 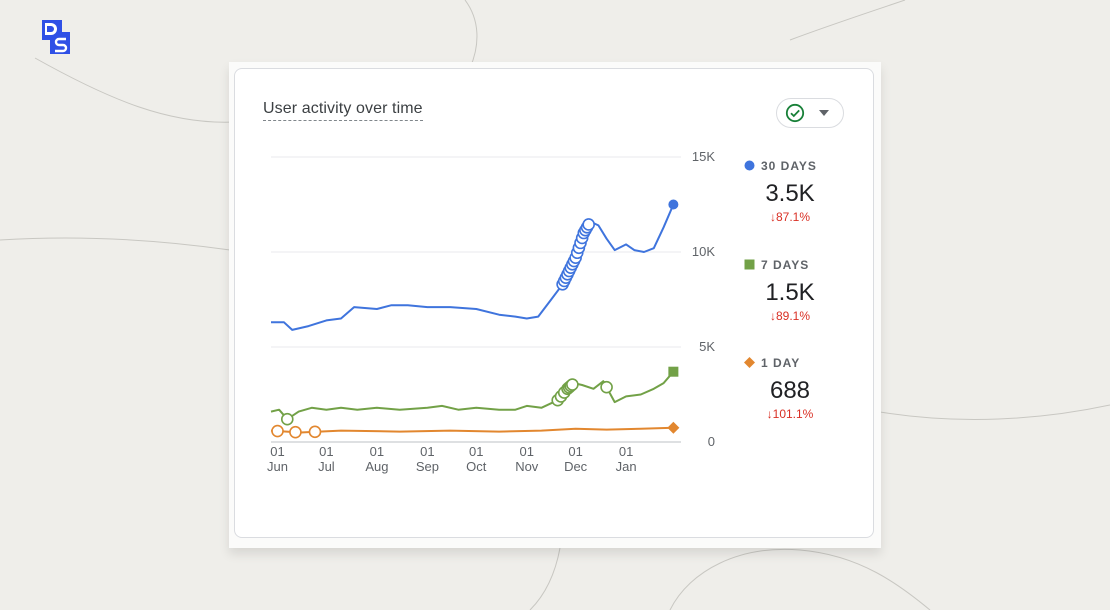 What do you see at coordinates (427, 466) in the screenshot?
I see `x-tick-month: Sep` at bounding box center [427, 466].